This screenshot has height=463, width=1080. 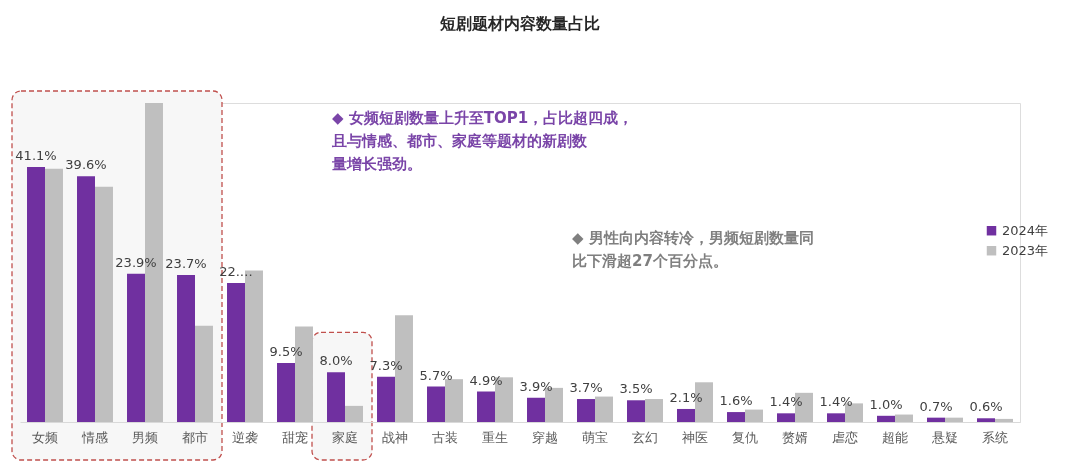 I want to click on data-label: 41.1%, so click(x=36, y=155).